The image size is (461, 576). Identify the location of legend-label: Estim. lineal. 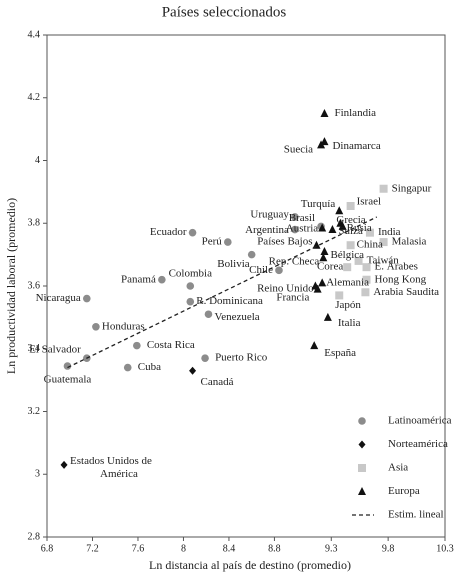
(416, 515).